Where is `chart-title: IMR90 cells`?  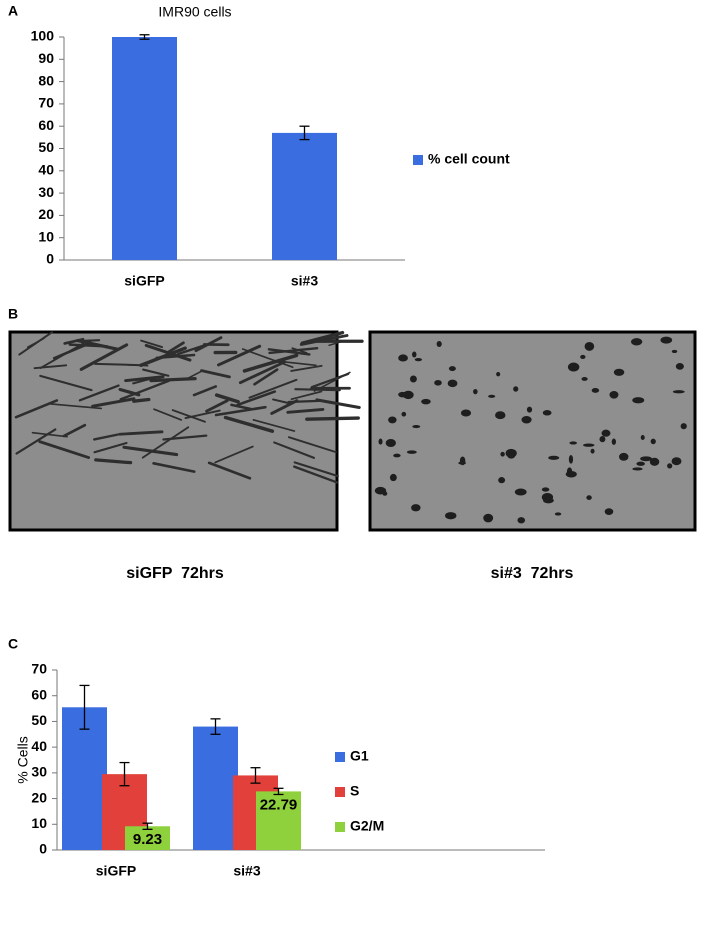 chart-title: IMR90 cells is located at coordinates (194, 12).